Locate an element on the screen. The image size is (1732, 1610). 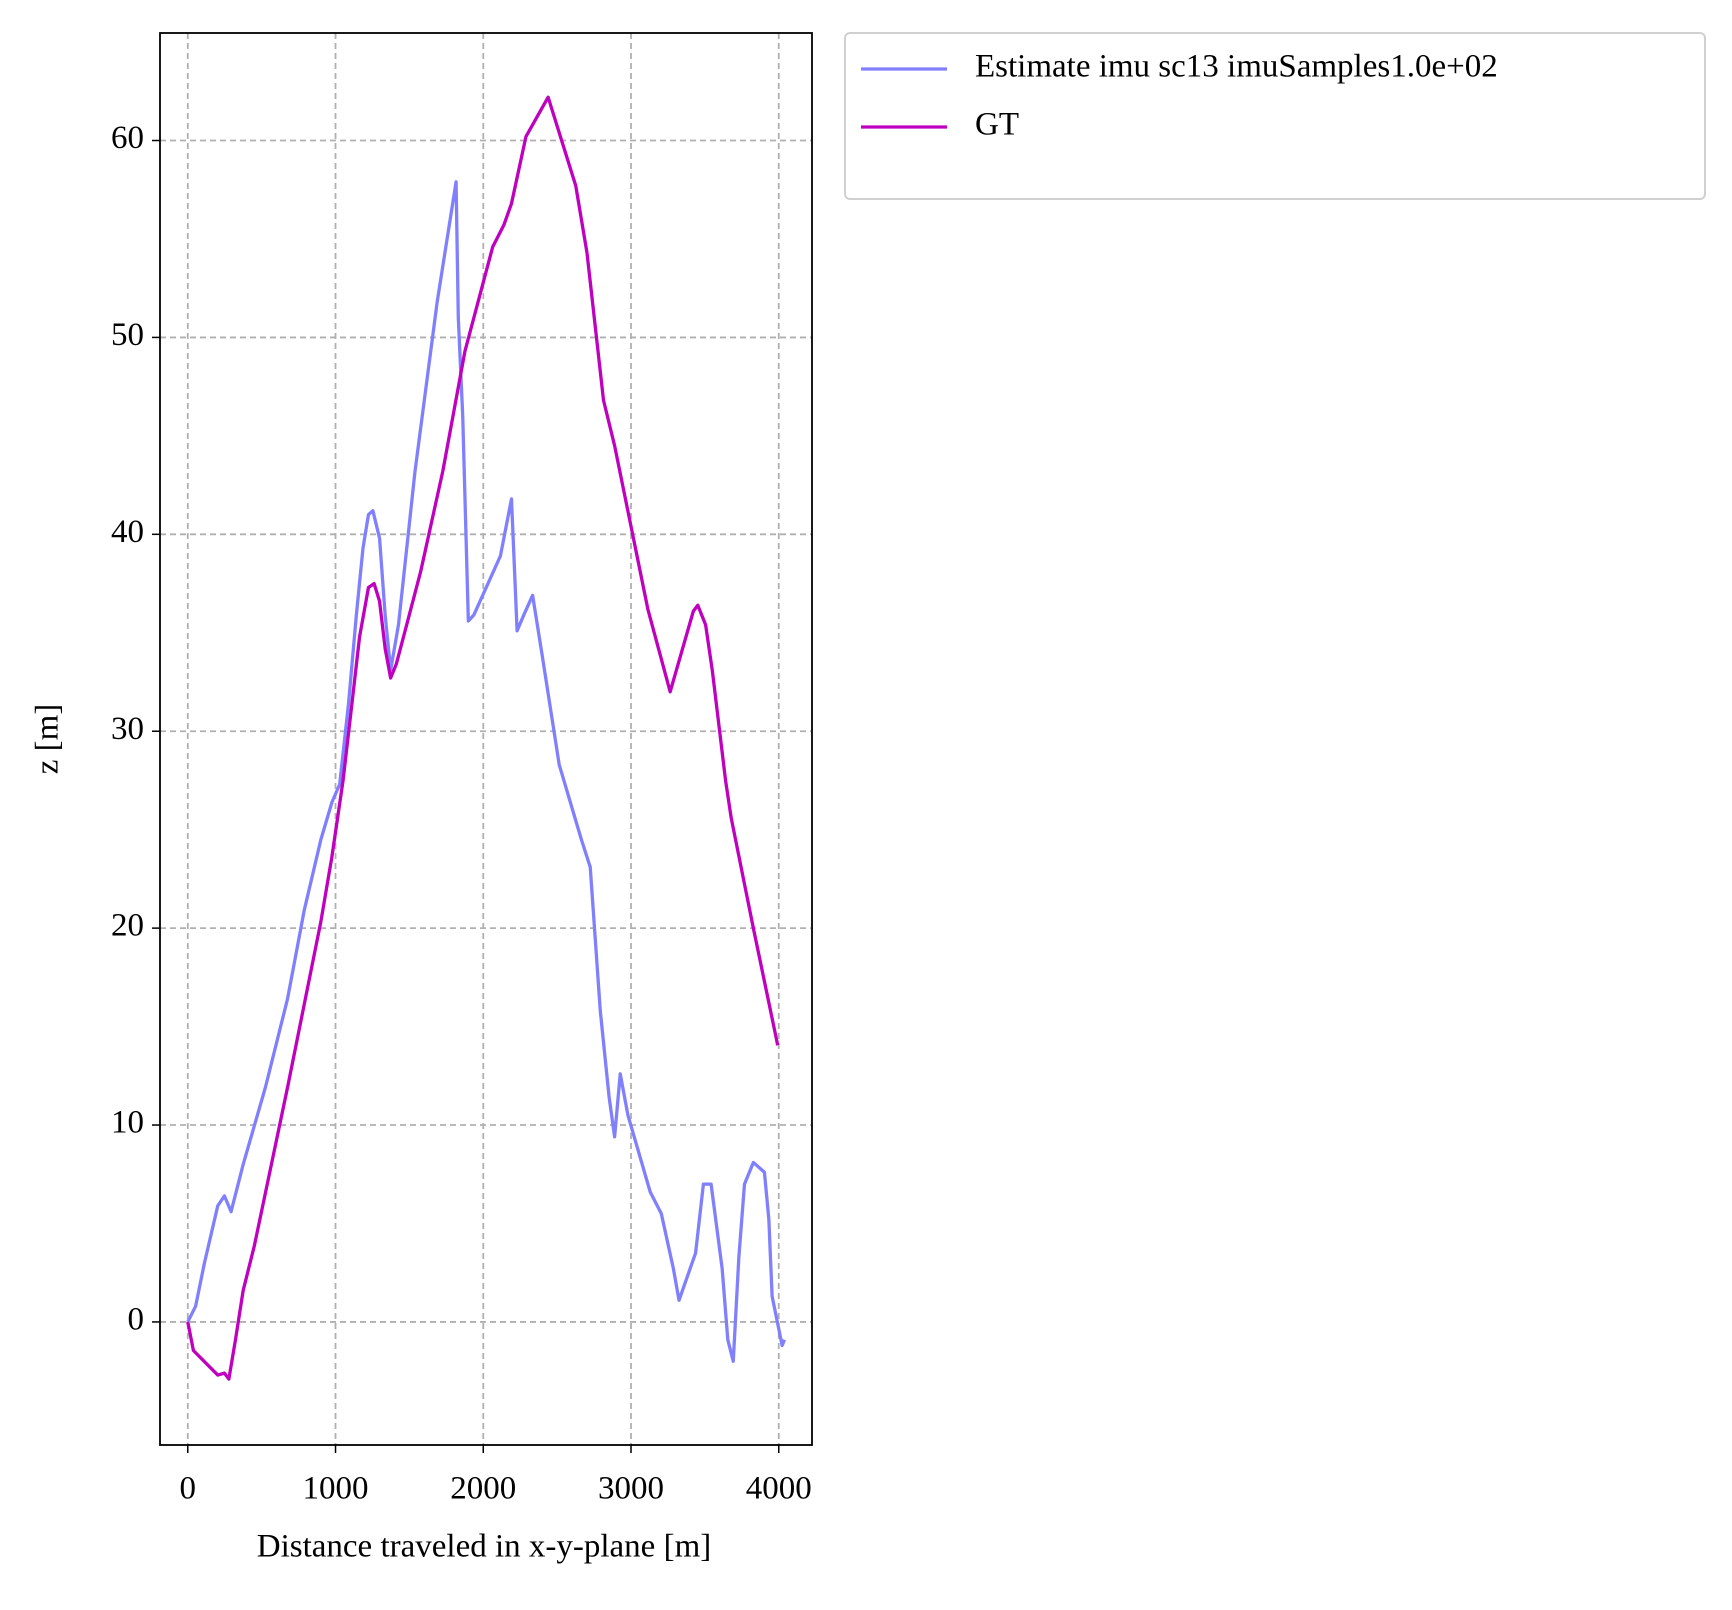
y-tick-label: 50 is located at coordinates (127, 335).